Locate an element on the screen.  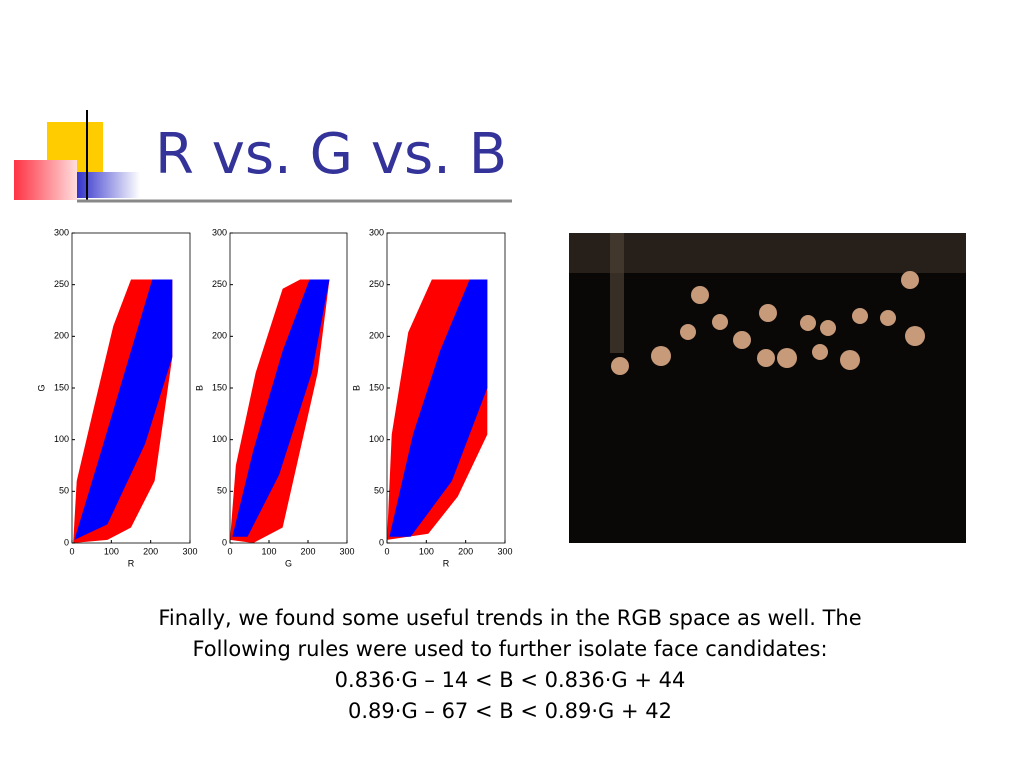
y-axis-label: G is located at coordinates (41, 387).